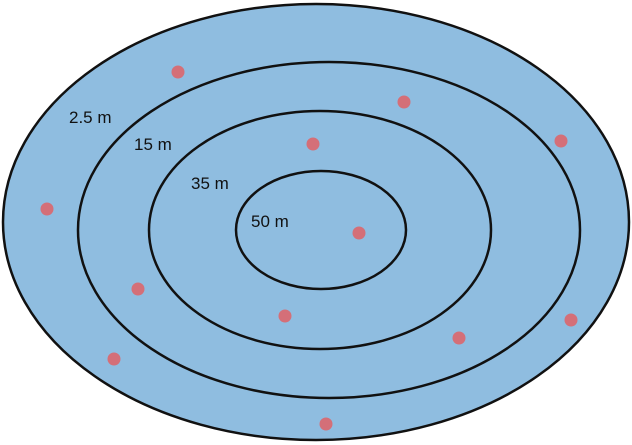 The width and height of the screenshot is (632, 445). I want to click on ring-label-15m: 15 m, so click(153, 144).